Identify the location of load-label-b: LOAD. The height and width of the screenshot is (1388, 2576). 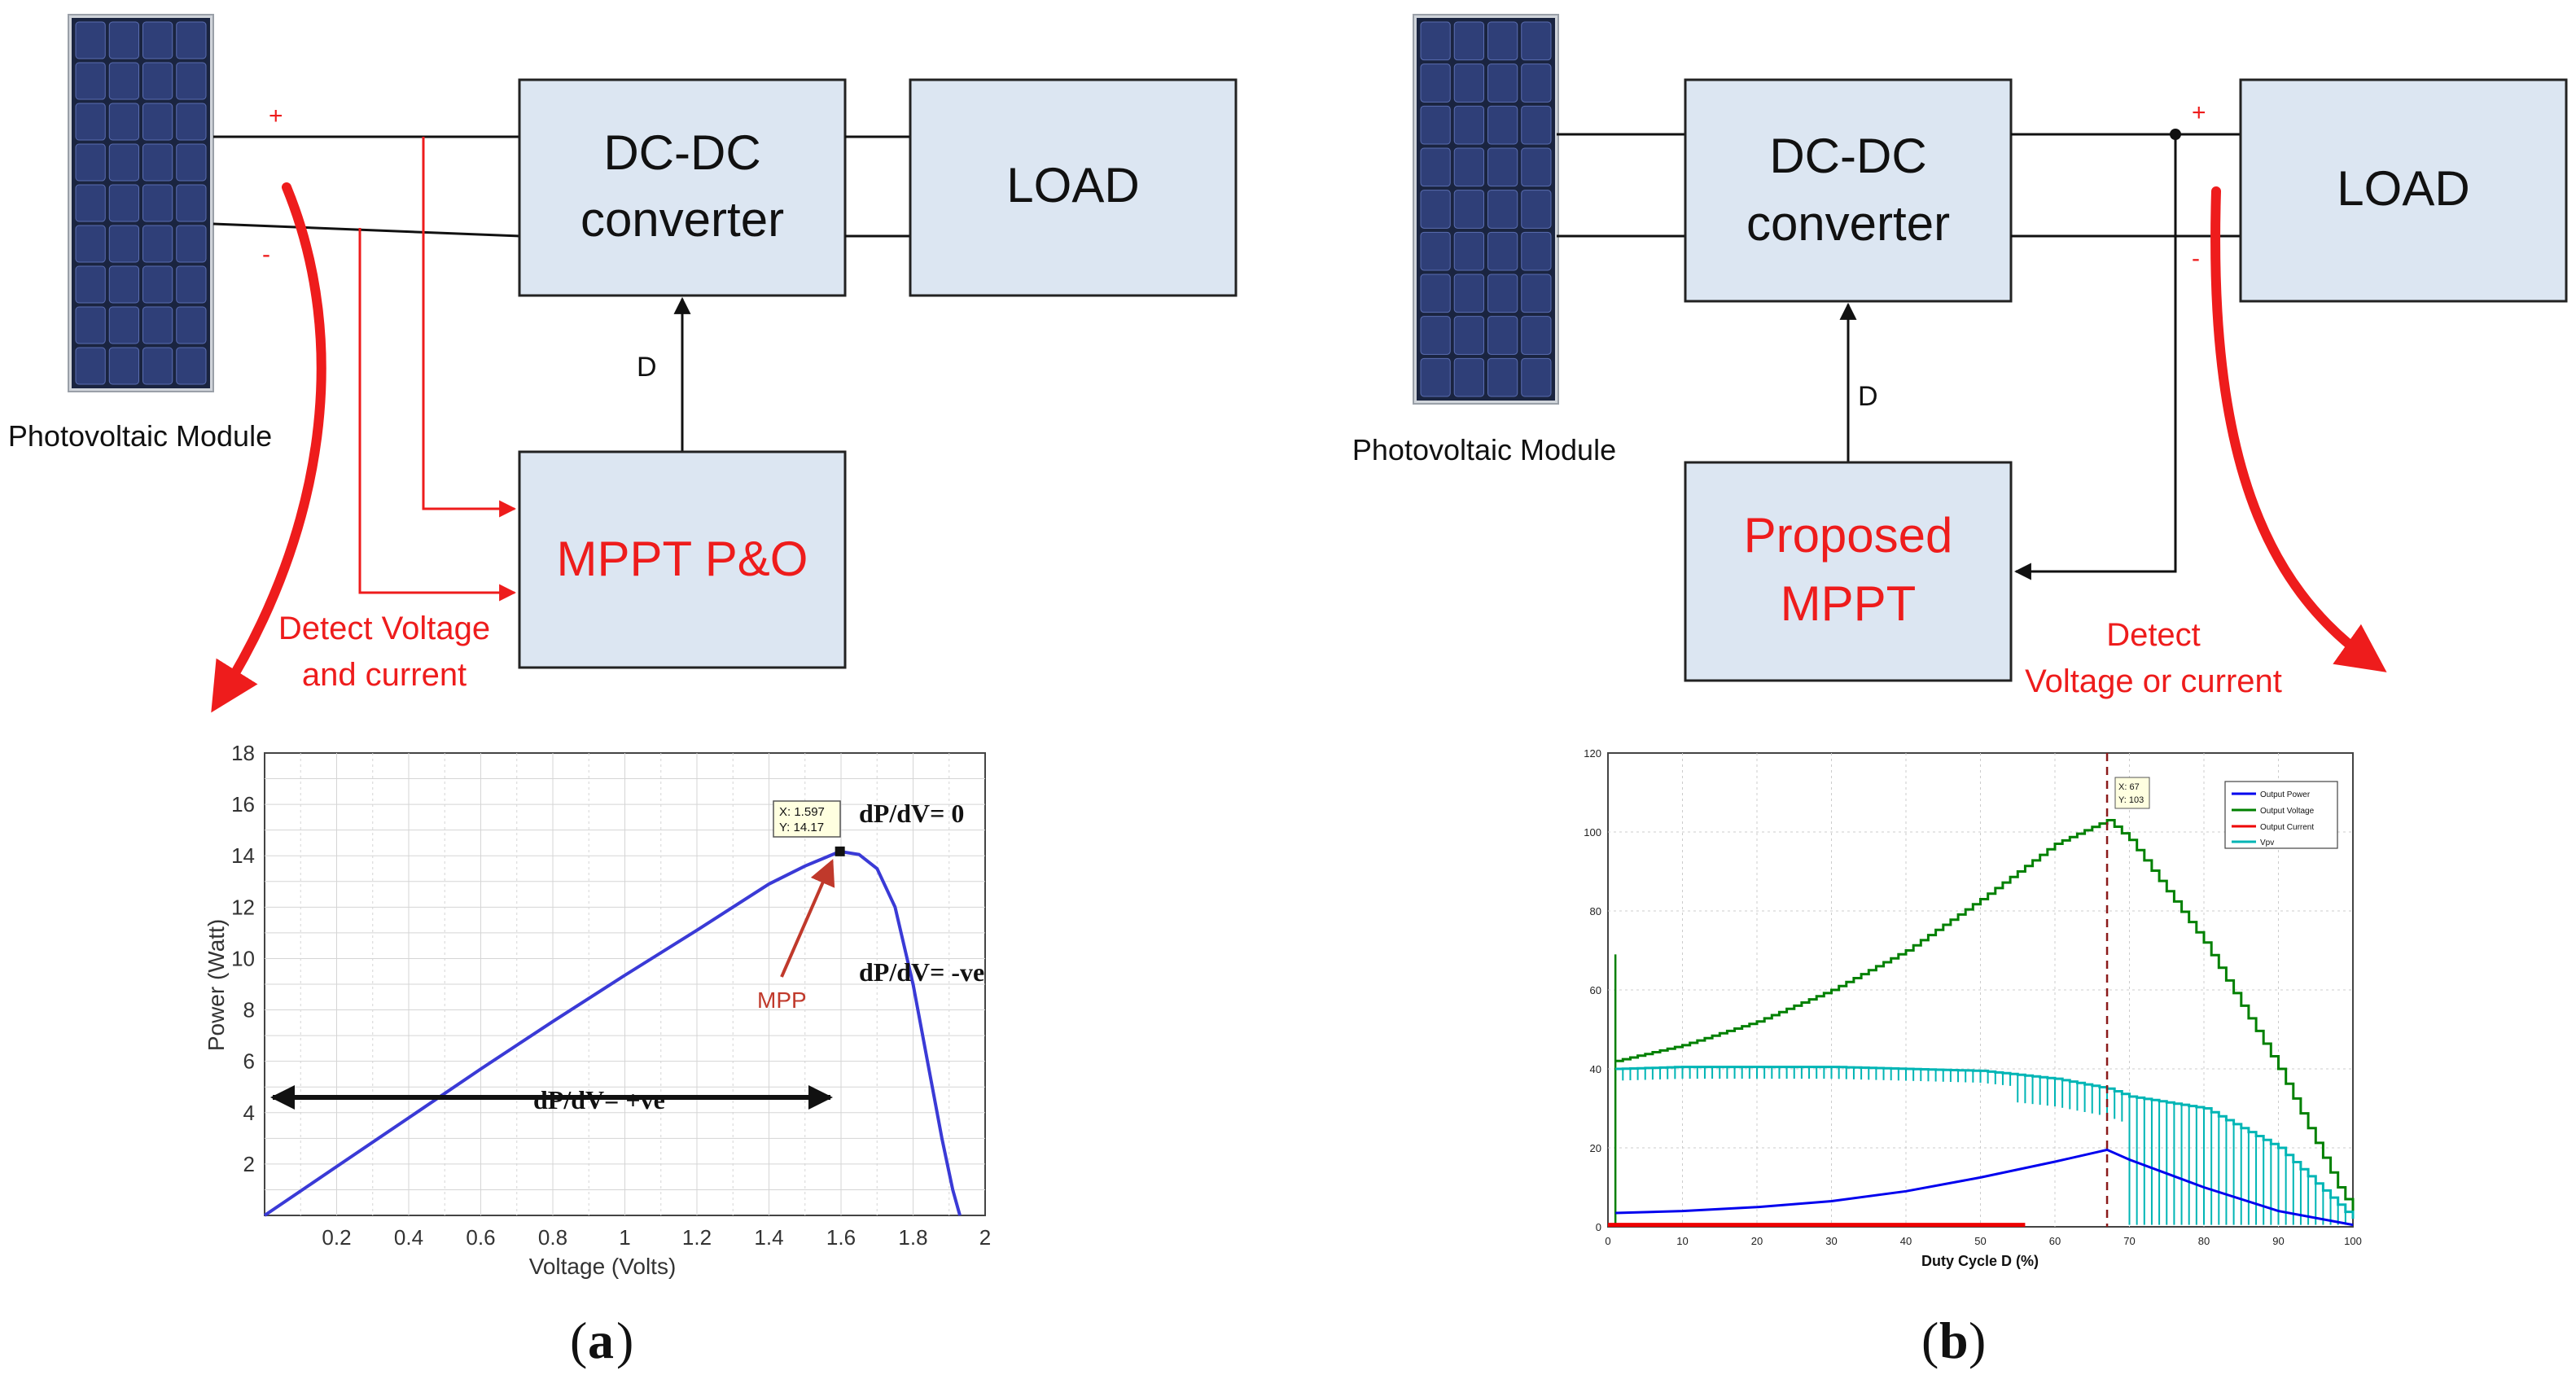
(2403, 188).